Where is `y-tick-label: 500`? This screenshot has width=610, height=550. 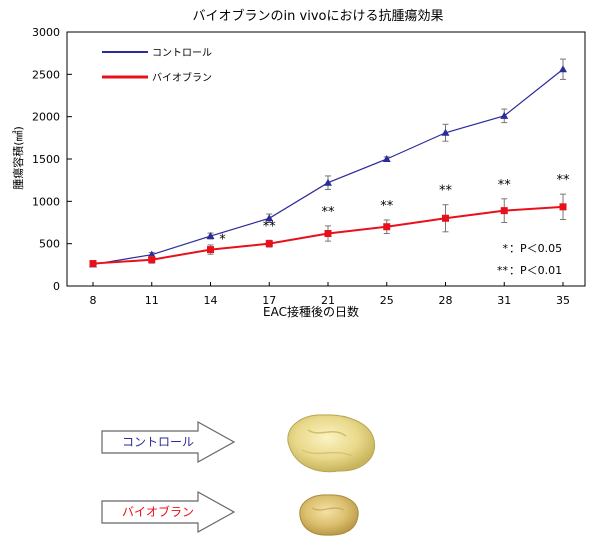 y-tick-label: 500 is located at coordinates (49, 244).